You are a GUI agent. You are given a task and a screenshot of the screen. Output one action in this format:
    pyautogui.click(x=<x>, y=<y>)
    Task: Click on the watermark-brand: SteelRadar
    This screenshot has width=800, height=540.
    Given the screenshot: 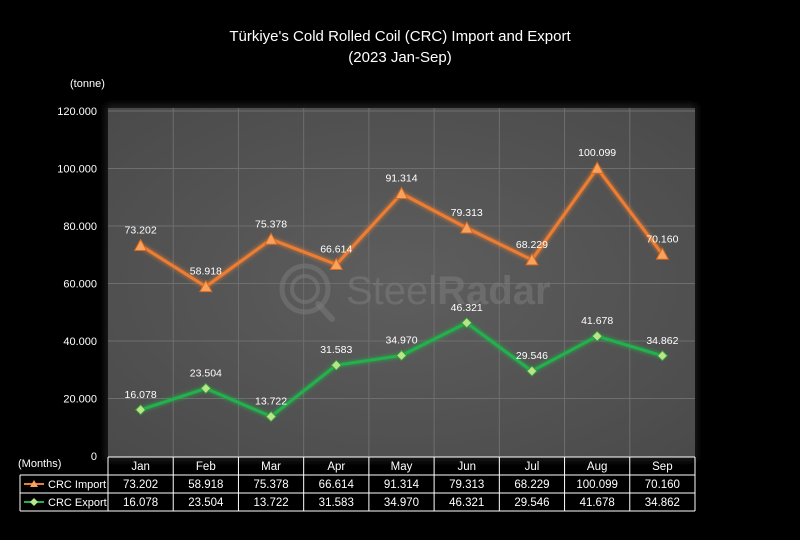 What is the action you would take?
    pyautogui.click(x=448, y=291)
    